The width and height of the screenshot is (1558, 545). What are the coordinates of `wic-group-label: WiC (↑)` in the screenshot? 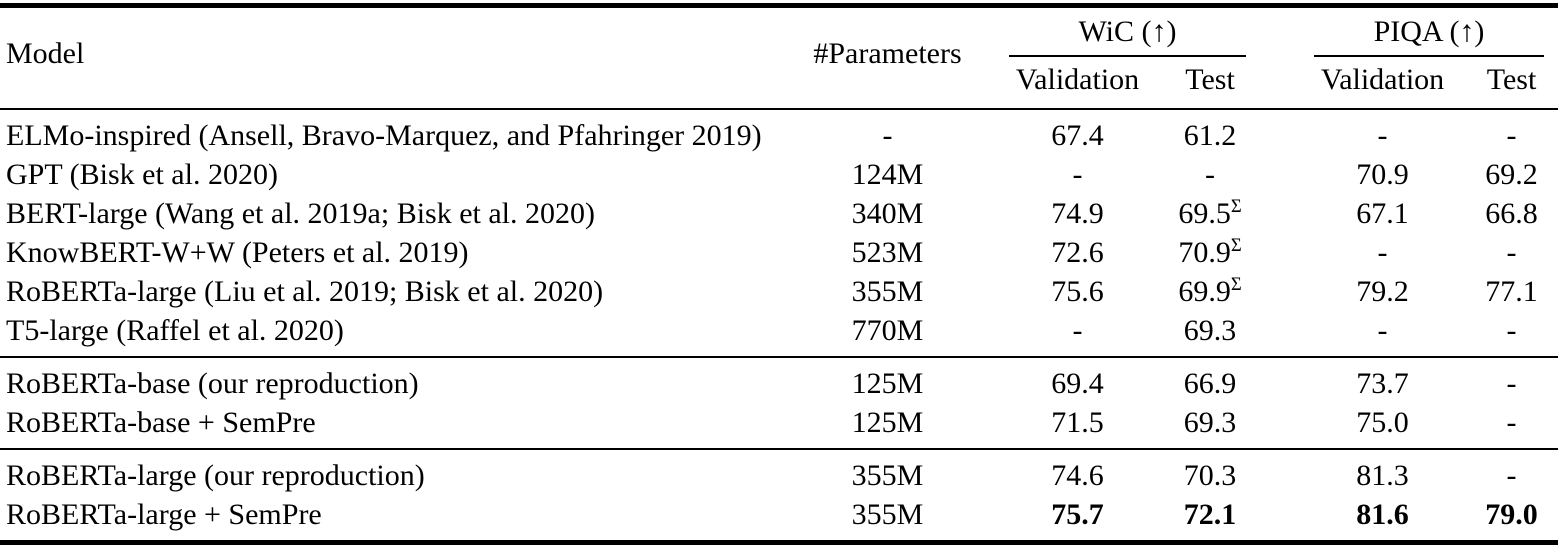 It's located at (1127, 31).